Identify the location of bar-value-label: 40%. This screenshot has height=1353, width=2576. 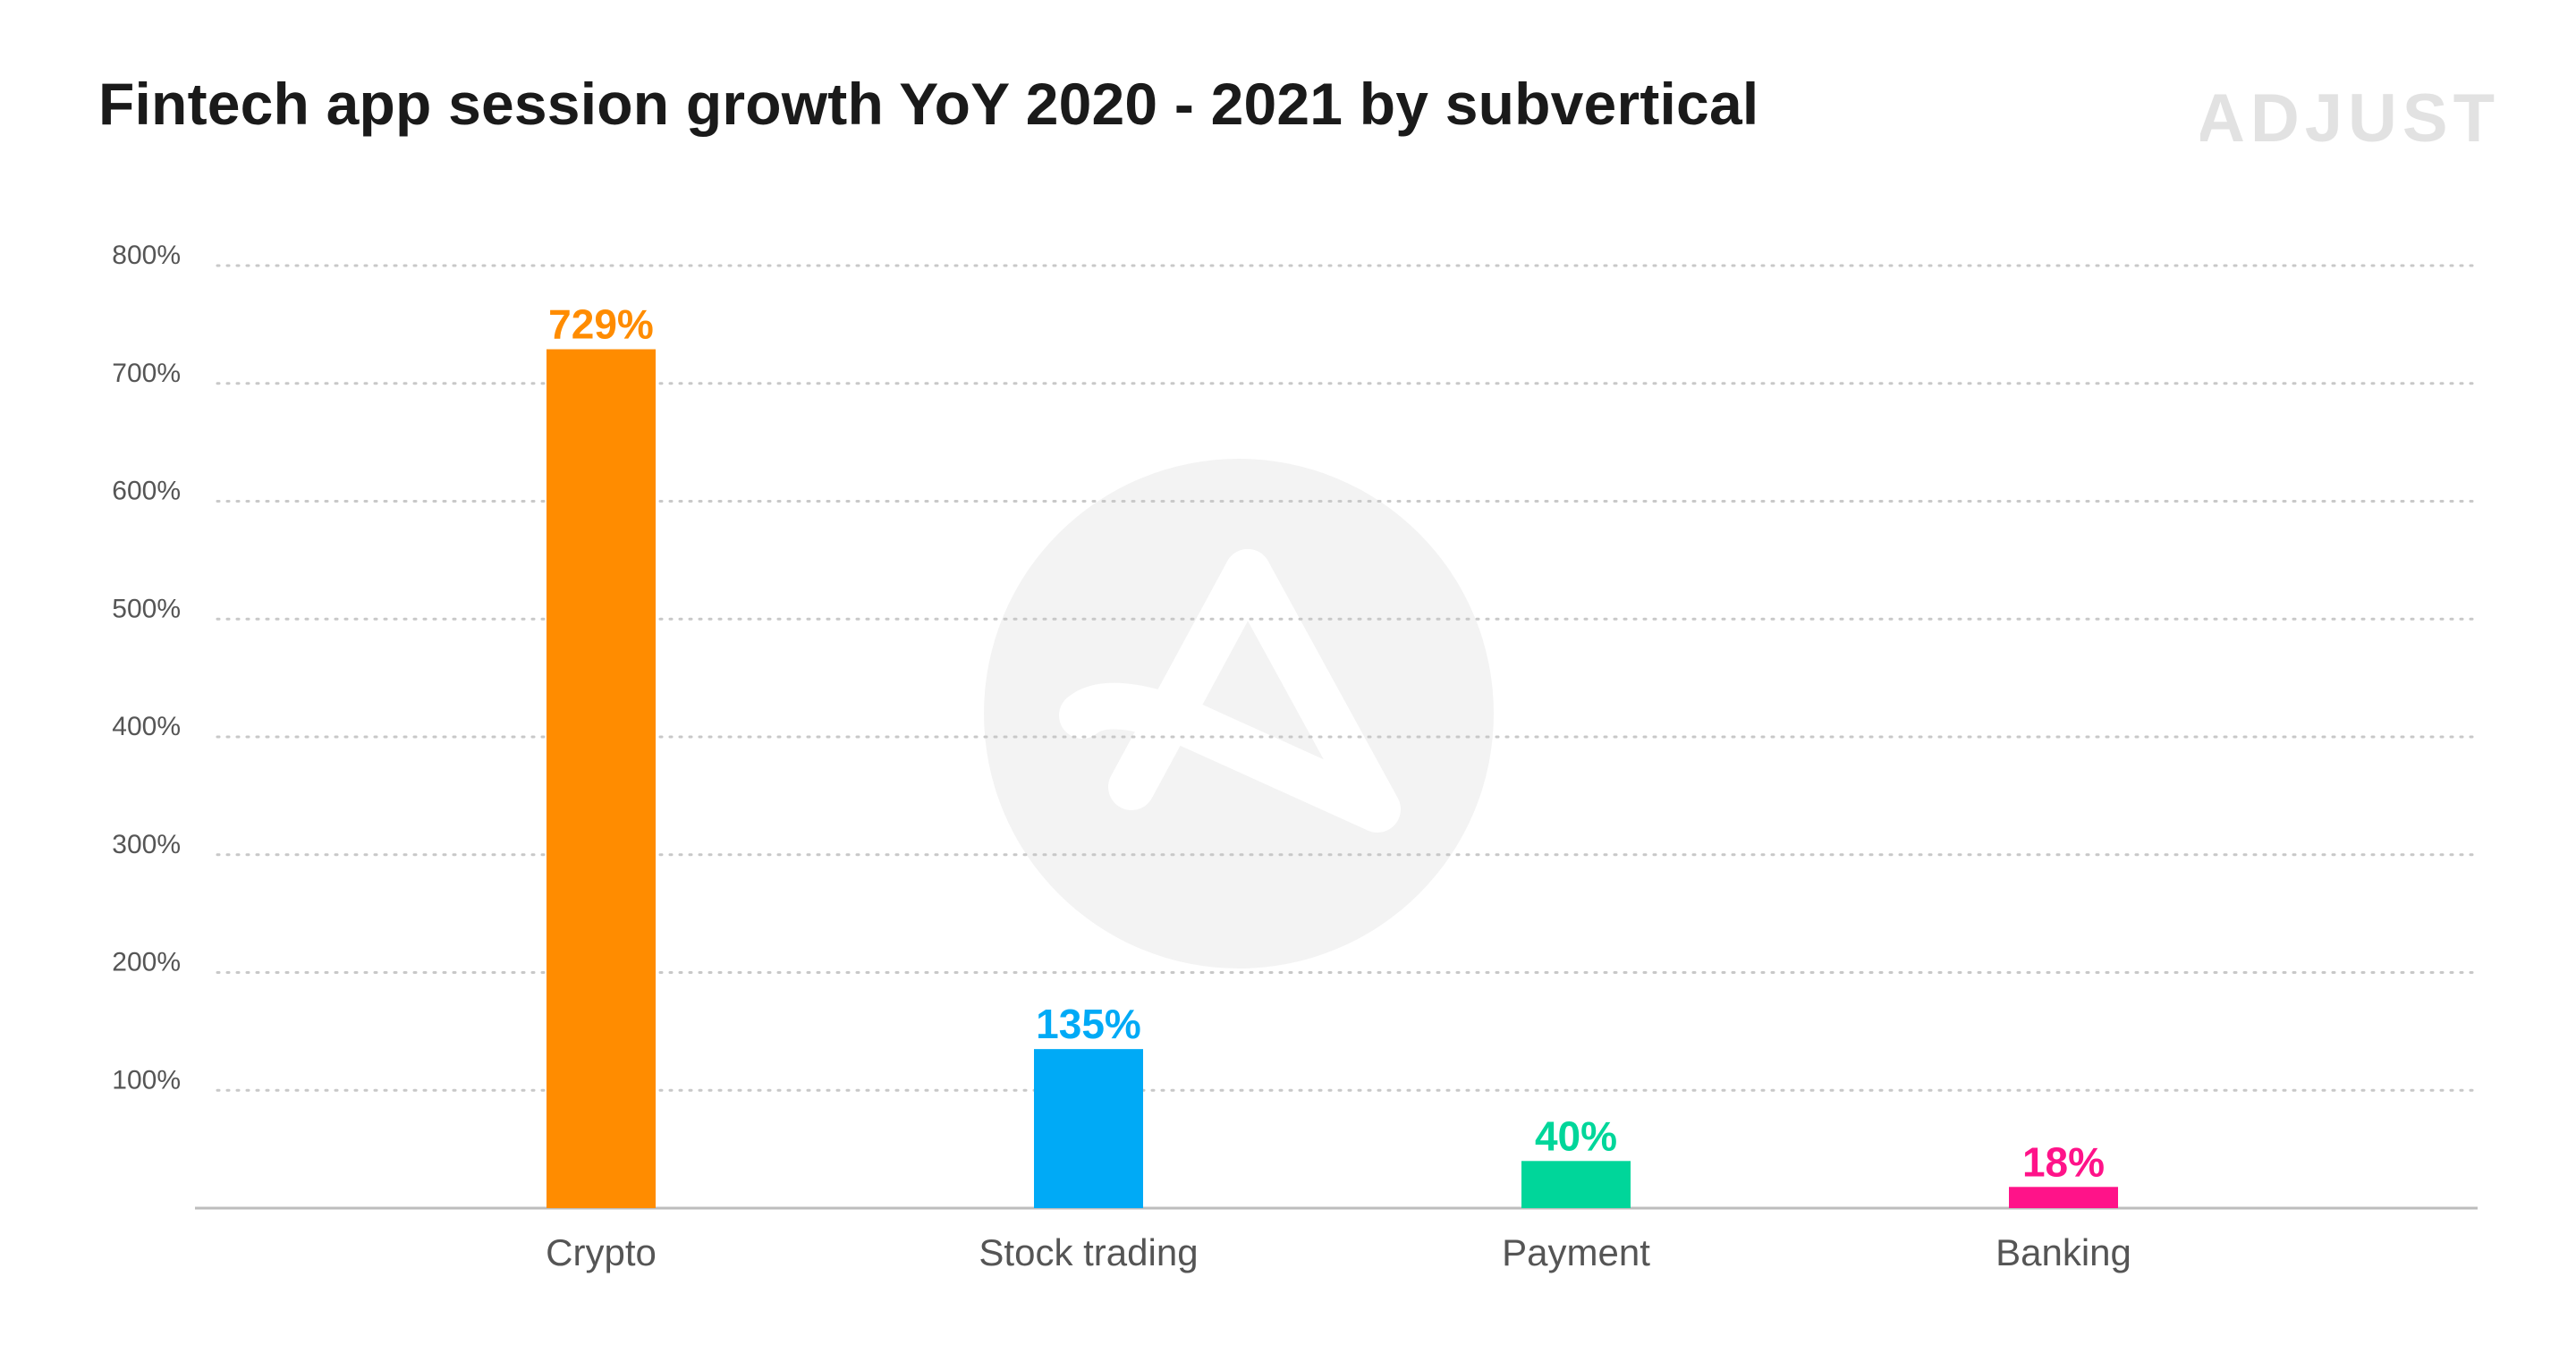
(1576, 1135).